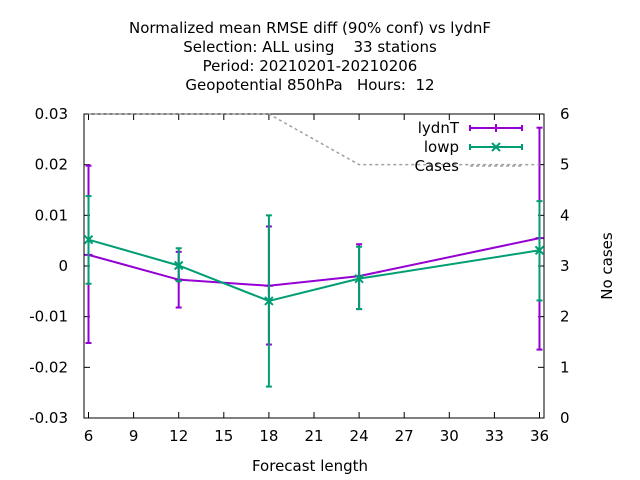  Describe the element at coordinates (48, 317) in the screenshot. I see `y-tick-label: -0.01` at that location.